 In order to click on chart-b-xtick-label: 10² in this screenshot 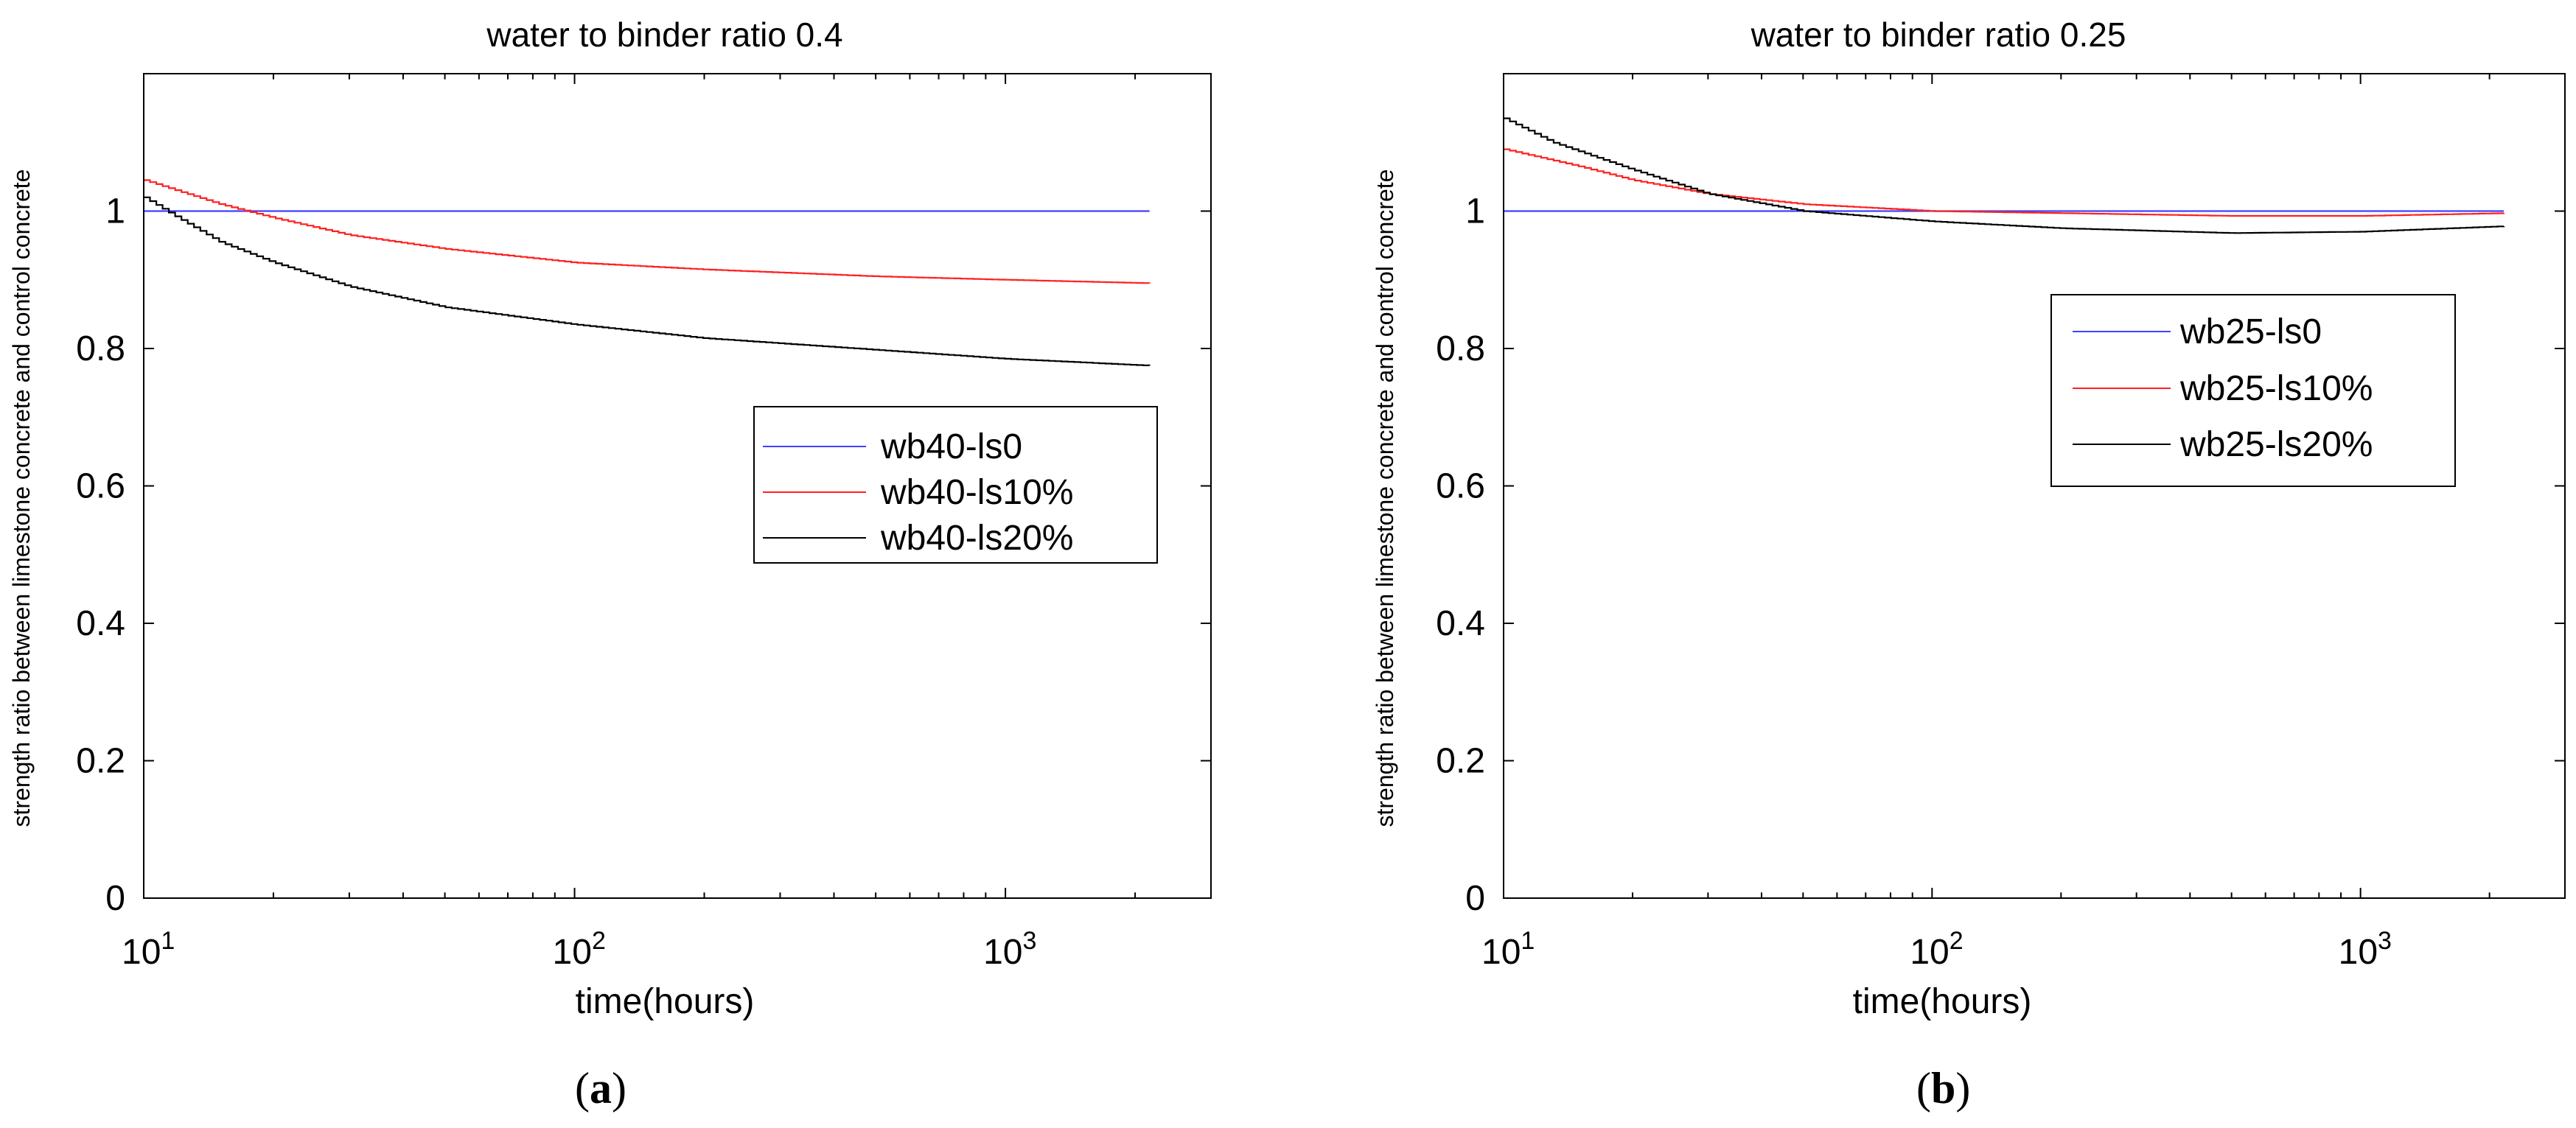, I will do `click(1936, 949)`.